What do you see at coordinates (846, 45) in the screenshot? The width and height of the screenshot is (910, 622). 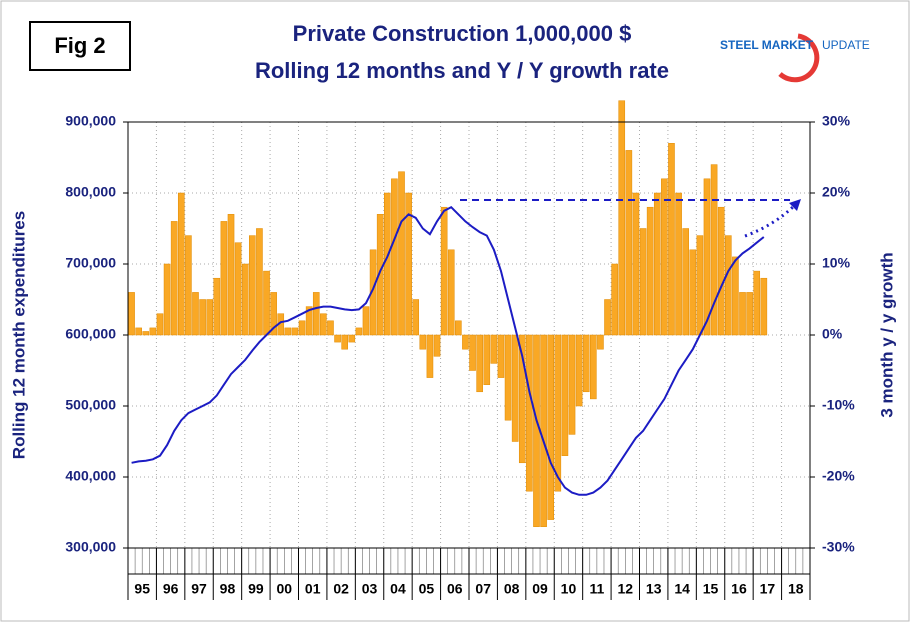 I see `logo-text: UPDATE` at bounding box center [846, 45].